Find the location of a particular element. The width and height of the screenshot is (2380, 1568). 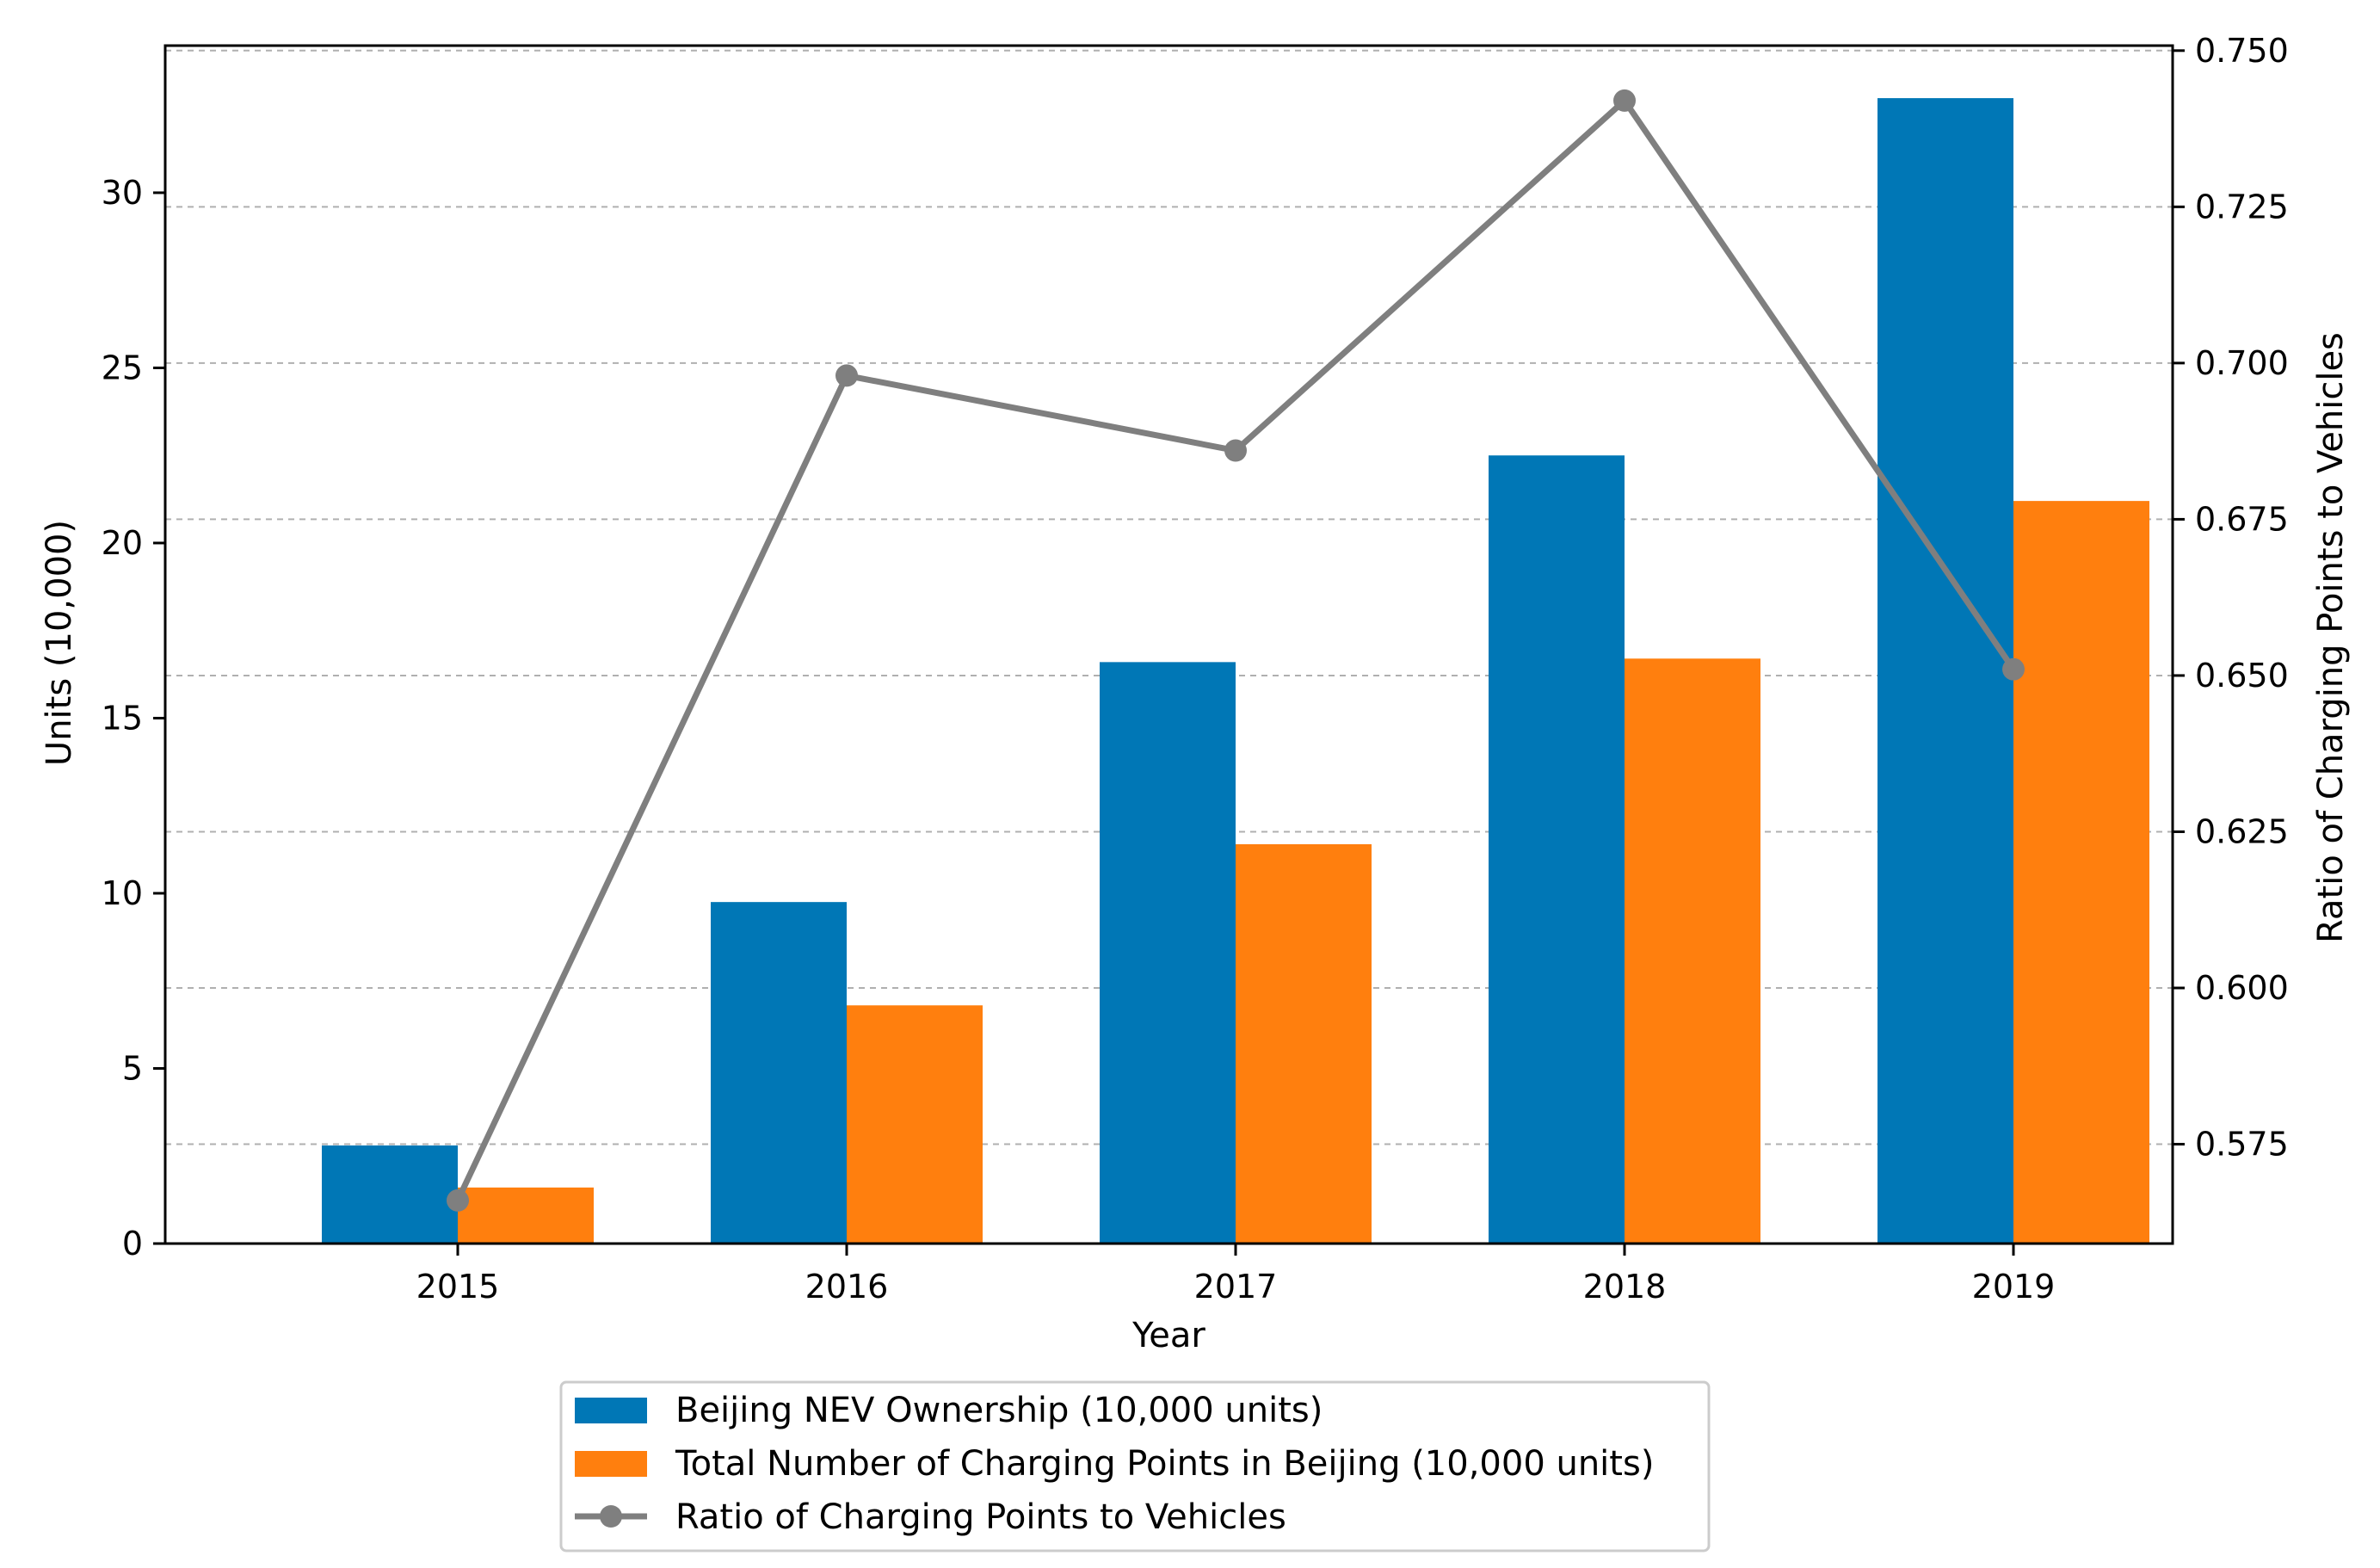

ratio-point-2015 is located at coordinates (458, 1200).